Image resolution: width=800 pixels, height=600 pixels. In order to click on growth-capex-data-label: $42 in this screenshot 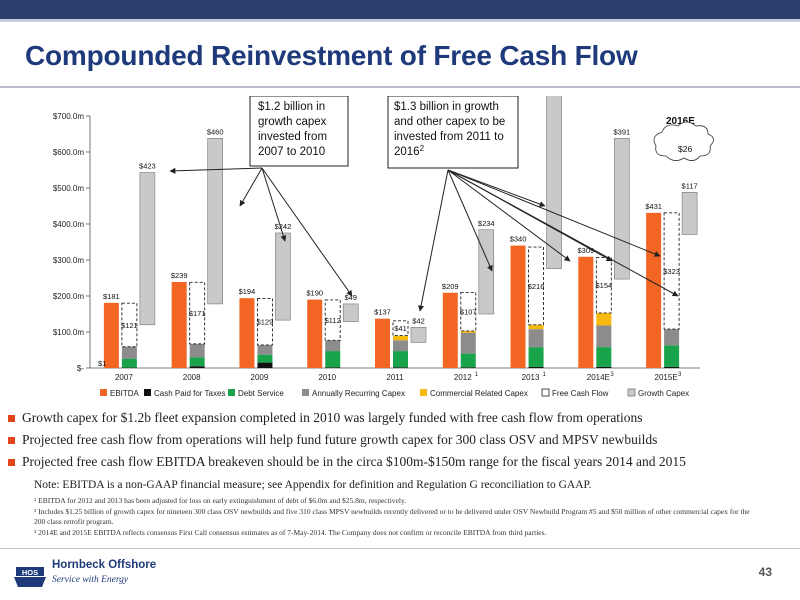, I will do `click(418, 320)`.